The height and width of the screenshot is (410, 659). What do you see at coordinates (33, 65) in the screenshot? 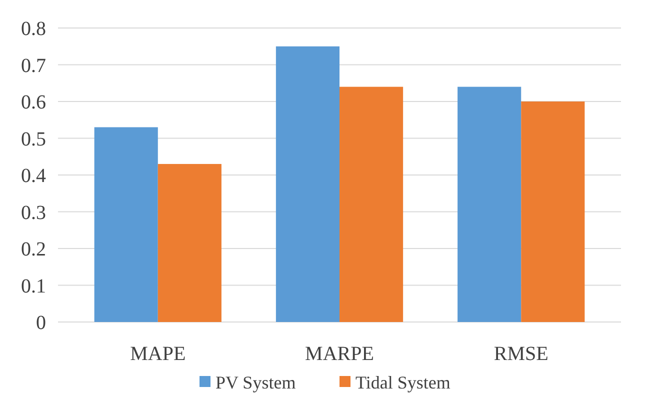
I see `y-tick-label: 0.7` at bounding box center [33, 65].